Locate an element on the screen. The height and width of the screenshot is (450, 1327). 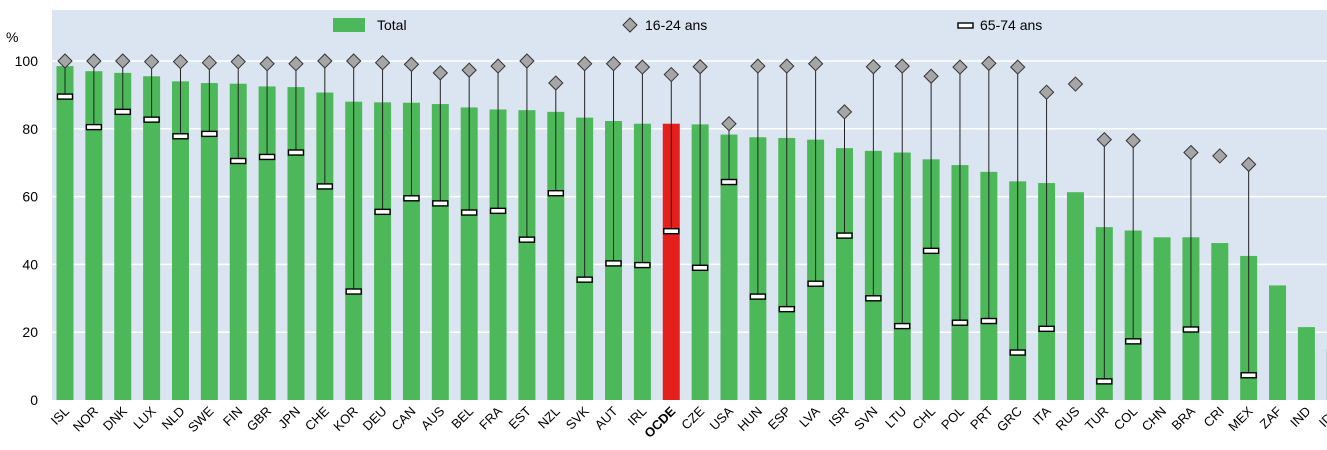
young-marker-fin is located at coordinates (238, 61).